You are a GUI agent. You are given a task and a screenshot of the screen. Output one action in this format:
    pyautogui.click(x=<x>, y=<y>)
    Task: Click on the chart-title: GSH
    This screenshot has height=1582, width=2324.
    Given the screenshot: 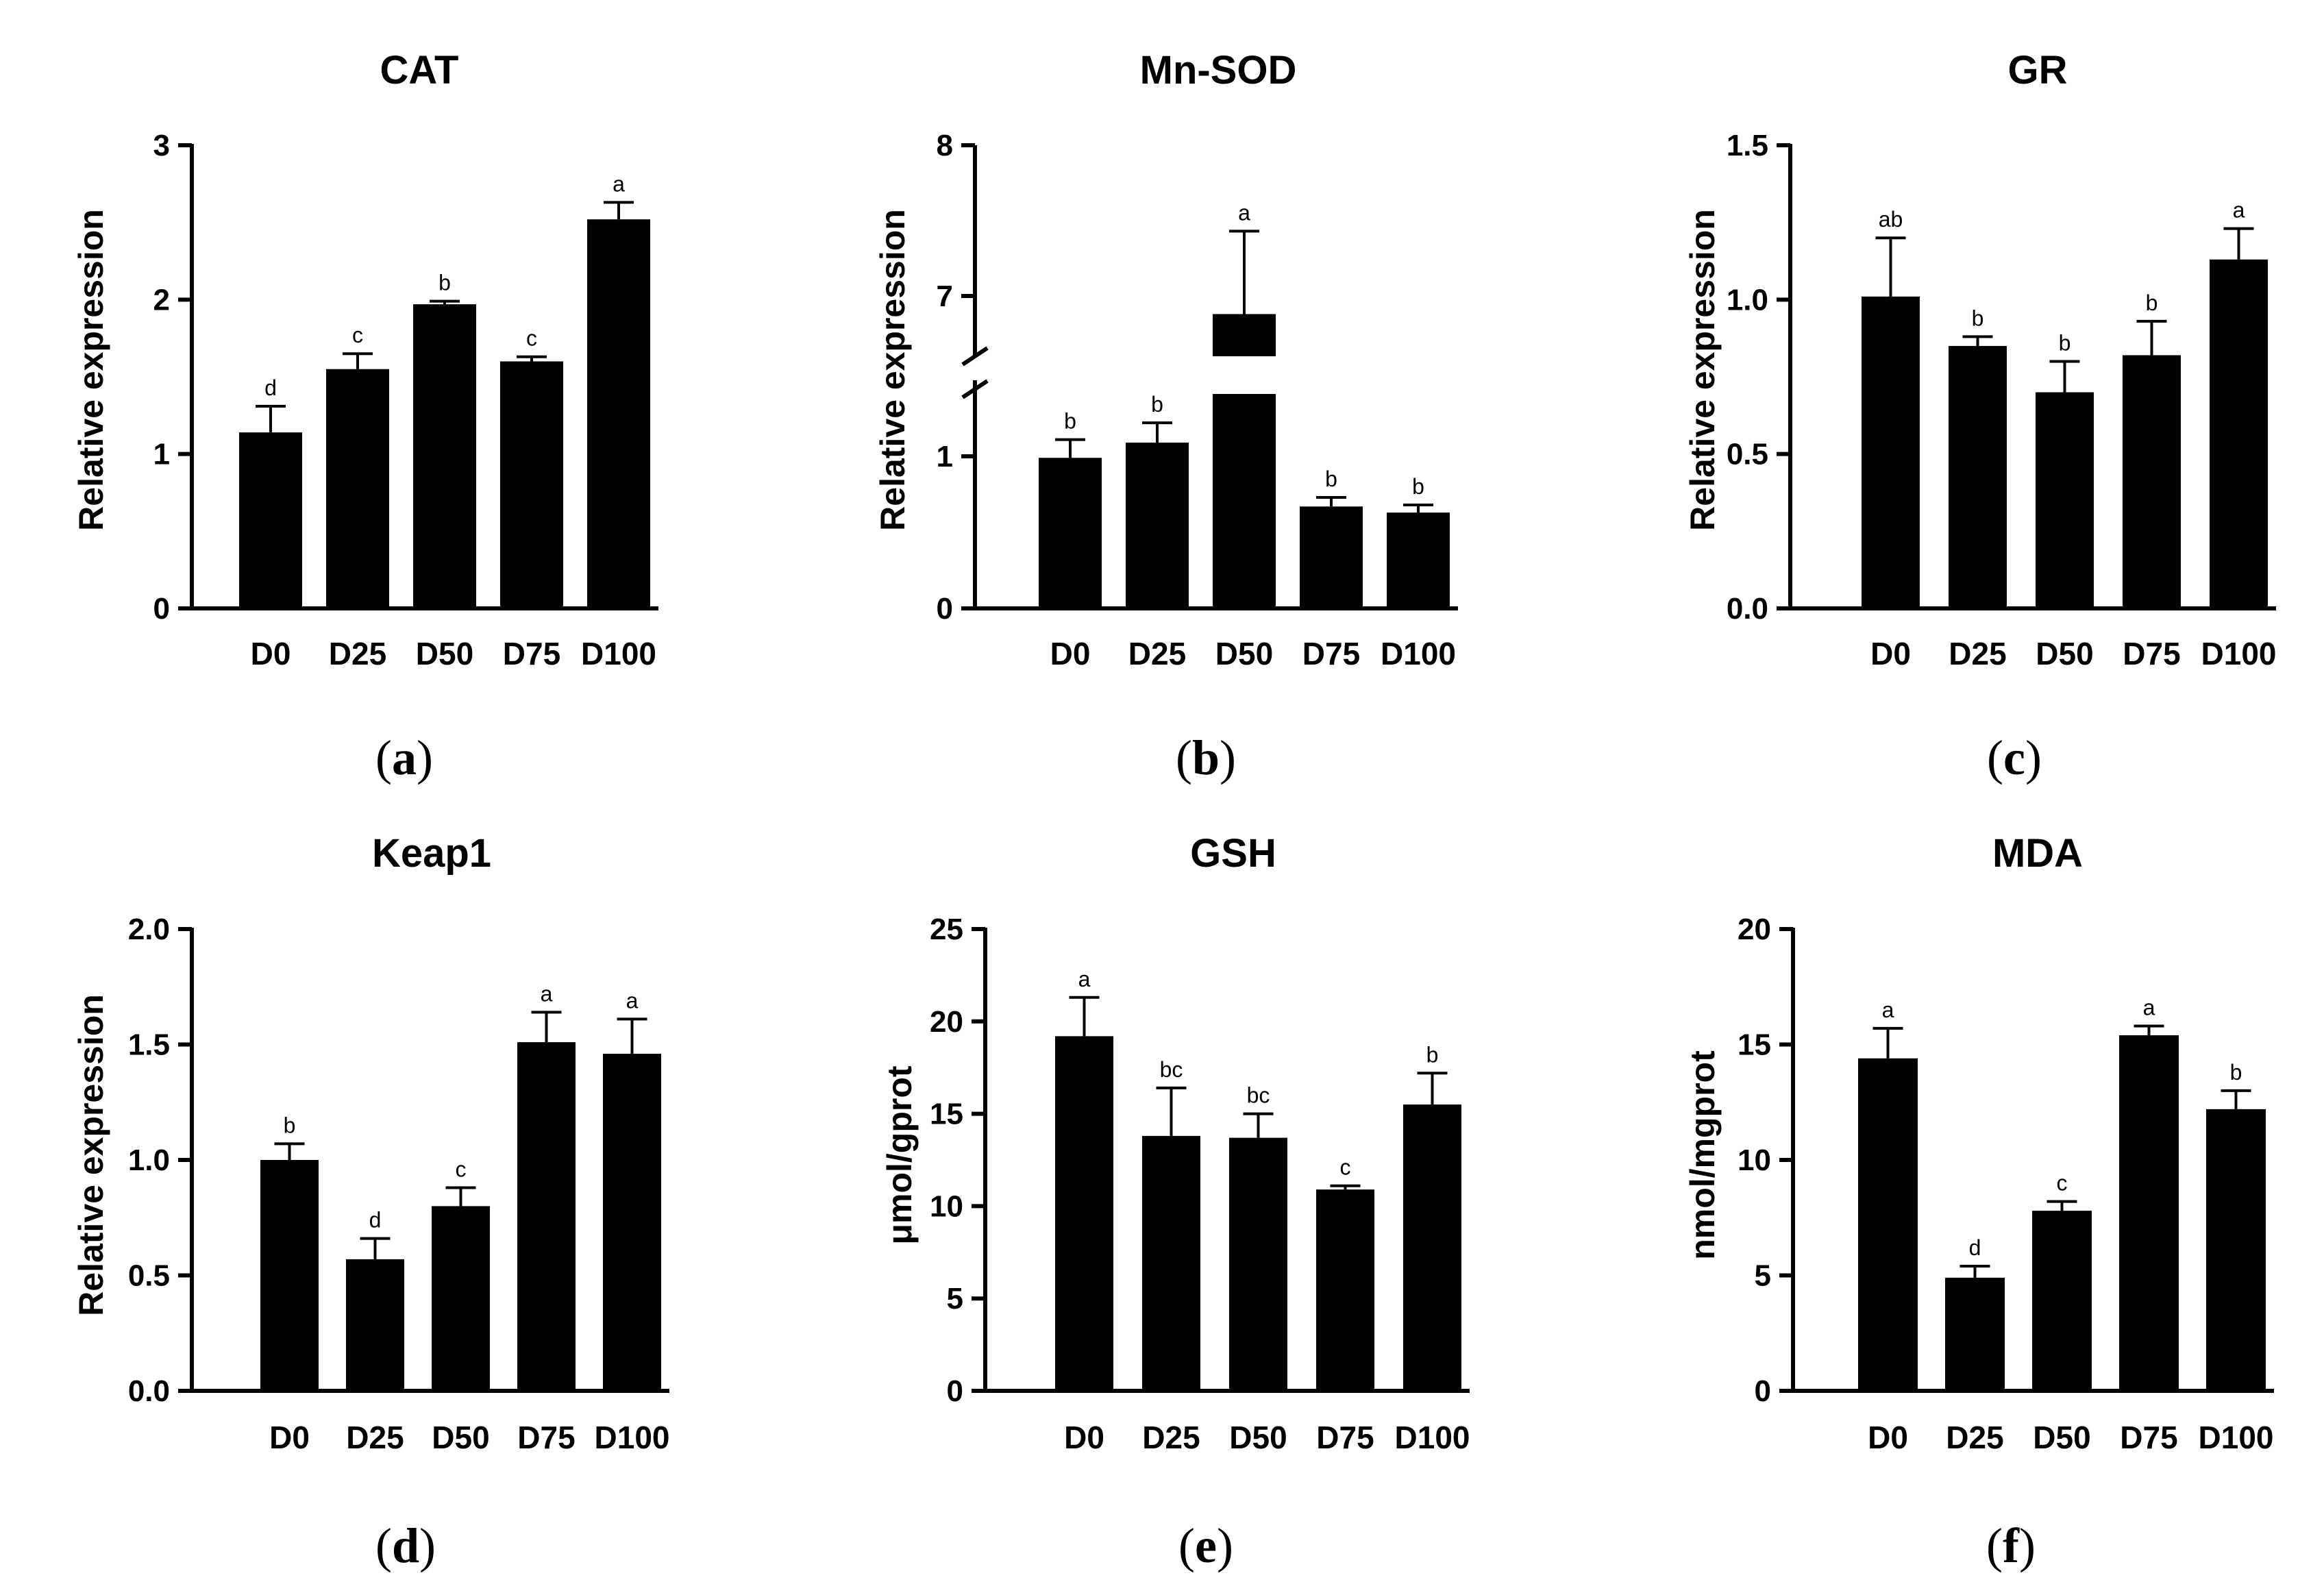 What is the action you would take?
    pyautogui.click(x=1233, y=853)
    